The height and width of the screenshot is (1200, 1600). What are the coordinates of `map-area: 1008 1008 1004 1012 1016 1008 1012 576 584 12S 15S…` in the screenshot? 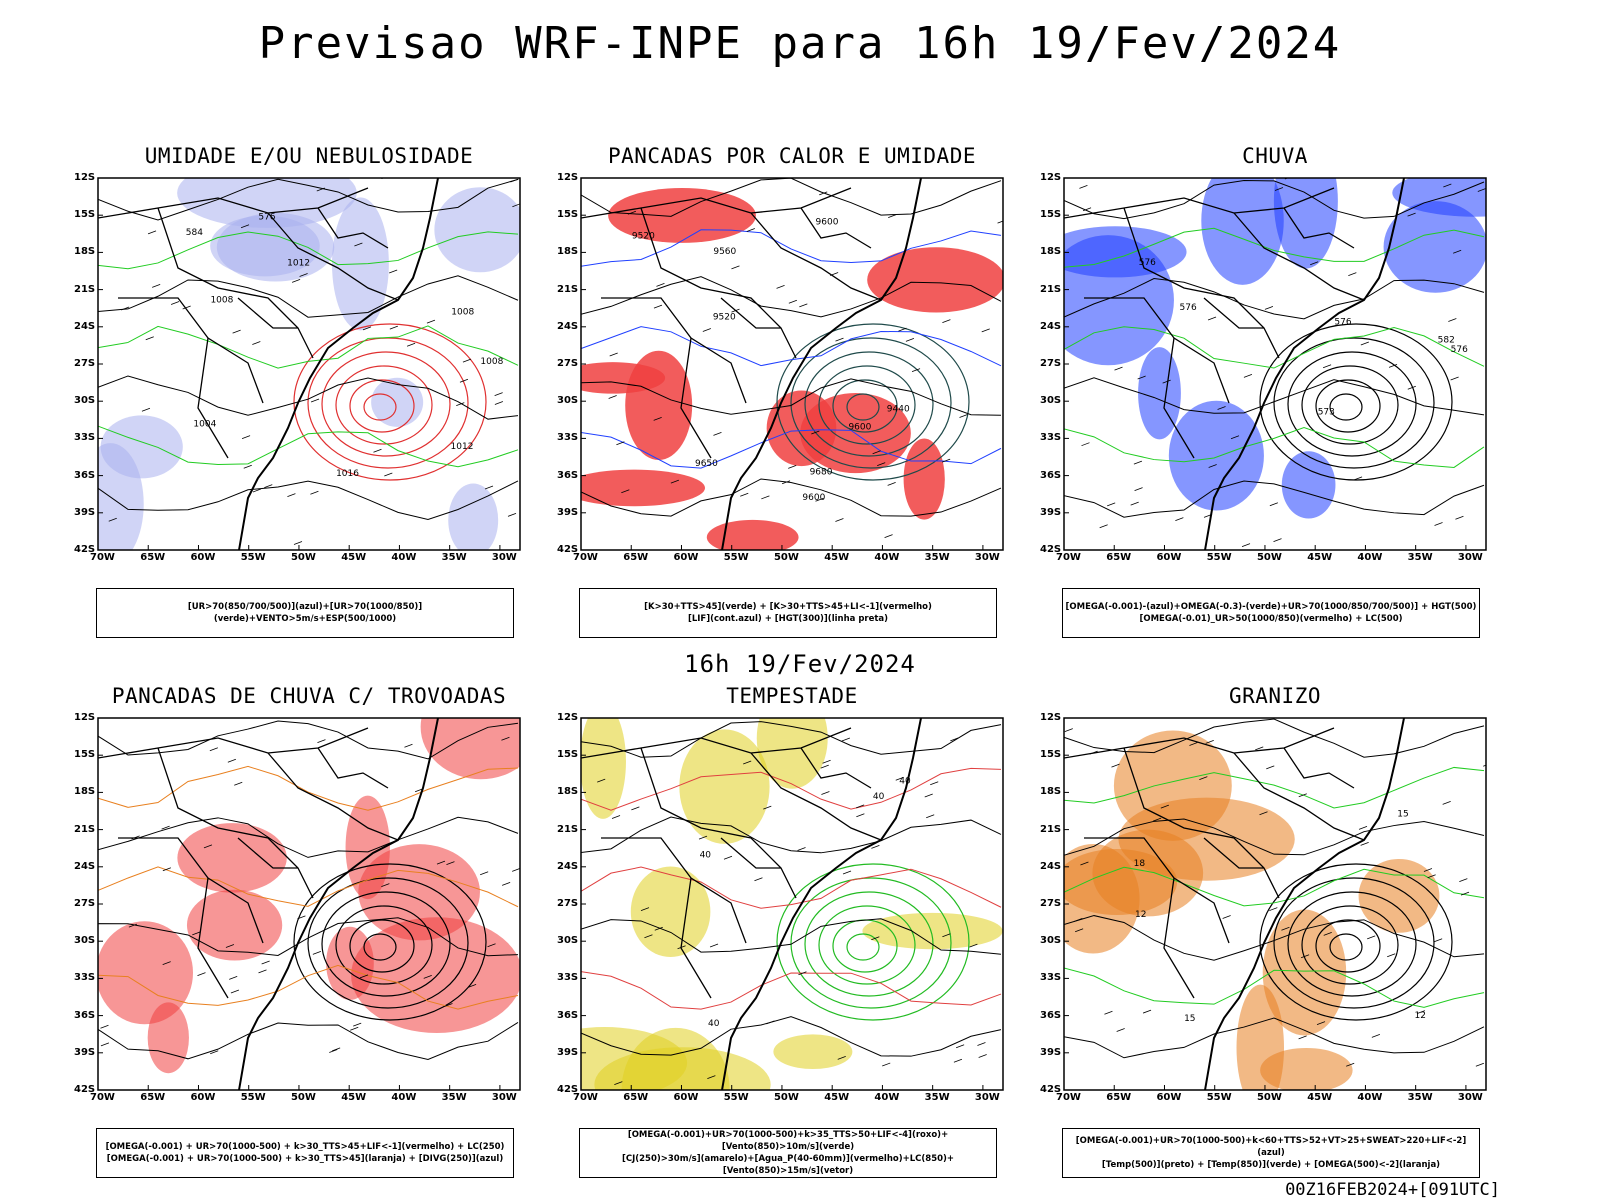 It's located at (309, 377).